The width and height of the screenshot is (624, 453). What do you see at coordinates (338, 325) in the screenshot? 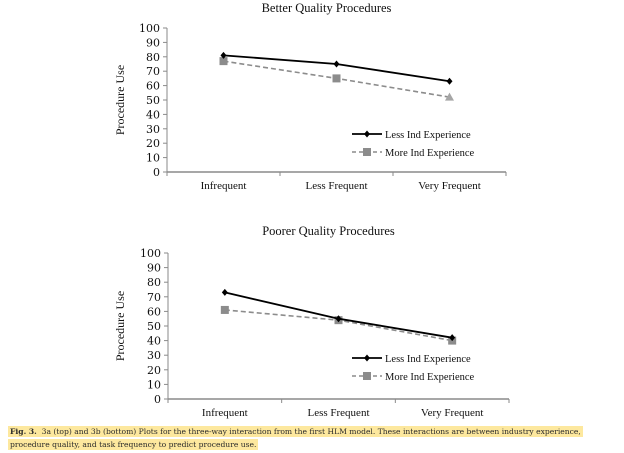
I see `series-line-more` at bounding box center [338, 325].